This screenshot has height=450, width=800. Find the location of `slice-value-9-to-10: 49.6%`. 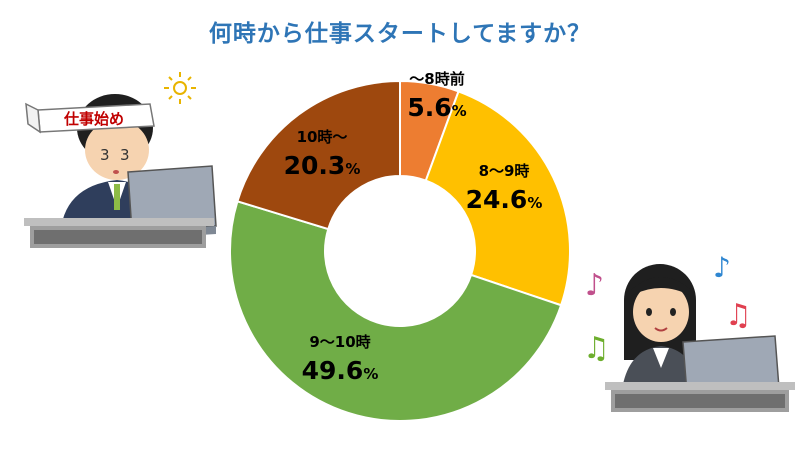

slice-value-9-to-10: 49.6% is located at coordinates (340, 370).